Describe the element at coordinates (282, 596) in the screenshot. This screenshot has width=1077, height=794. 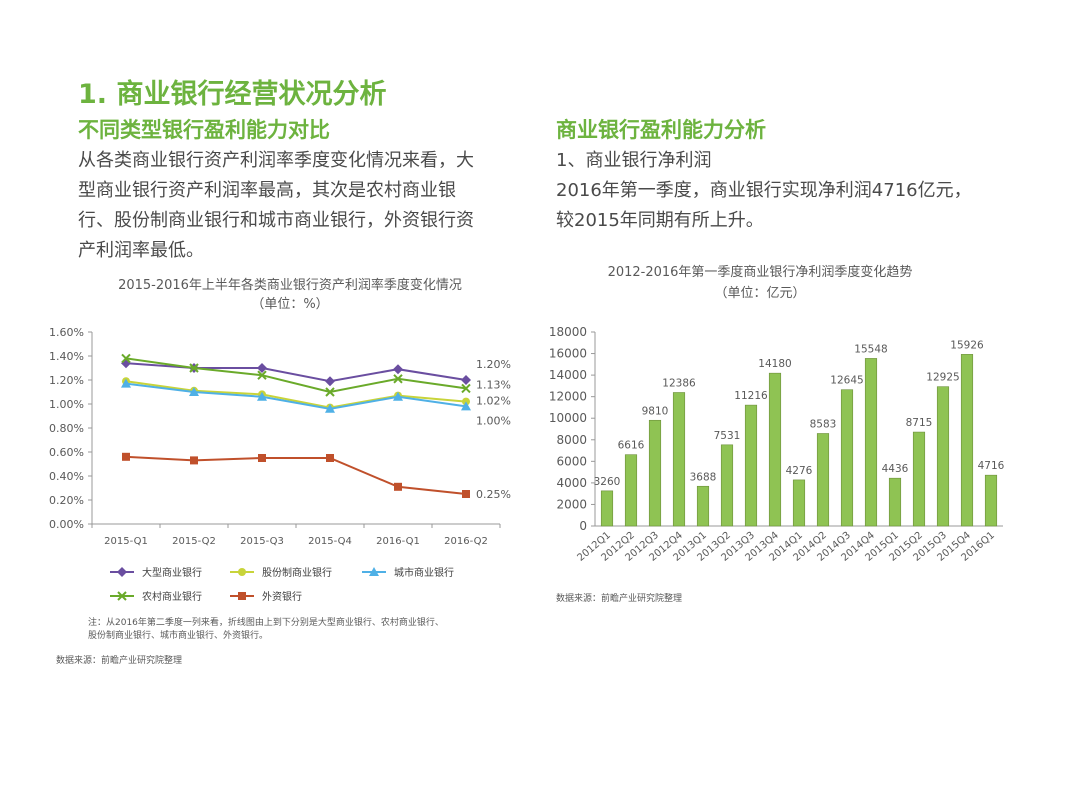
I see `legend-label: 外资银行` at that location.